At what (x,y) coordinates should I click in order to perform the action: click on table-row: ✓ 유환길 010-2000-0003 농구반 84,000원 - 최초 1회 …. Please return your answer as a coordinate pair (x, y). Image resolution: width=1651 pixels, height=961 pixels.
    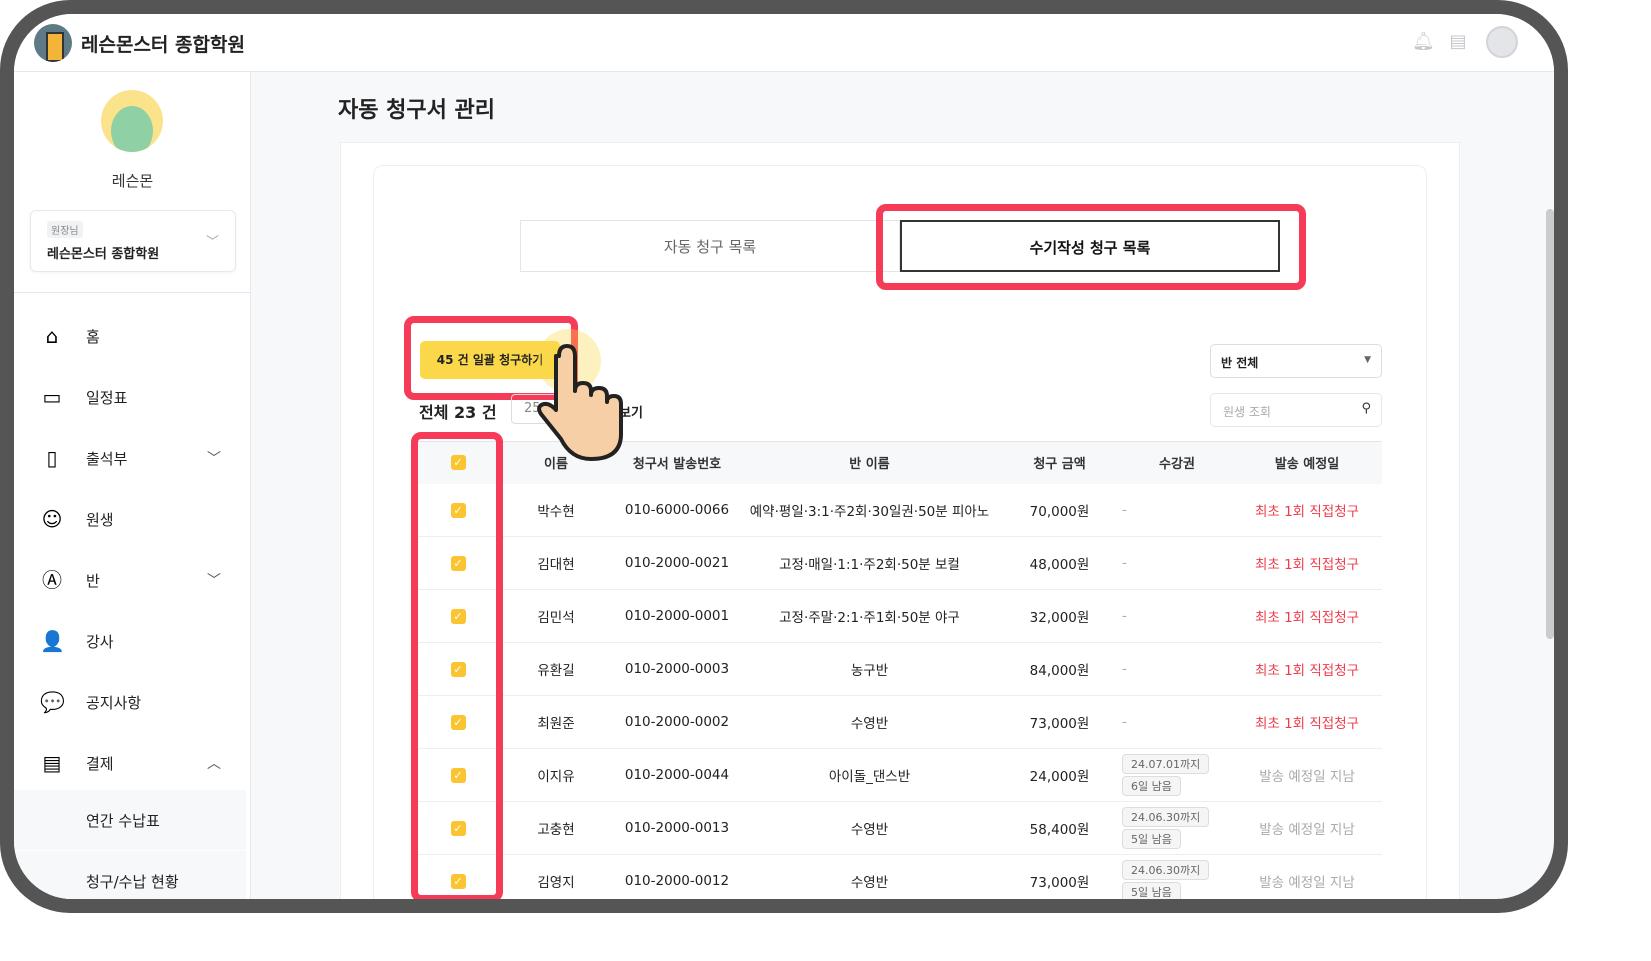
    Looking at the image, I should click on (899, 669).